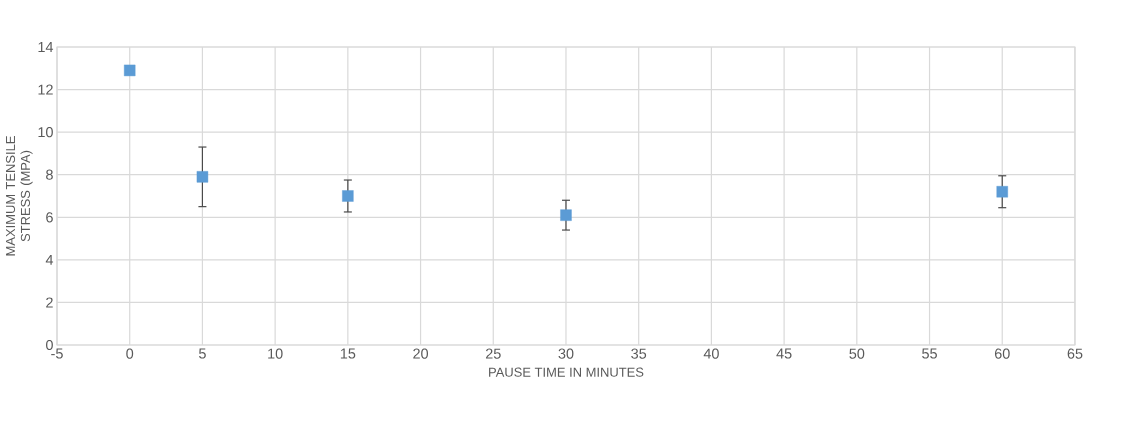 The image size is (1133, 425). What do you see at coordinates (49, 259) in the screenshot?
I see `y-tick-label: 4` at bounding box center [49, 259].